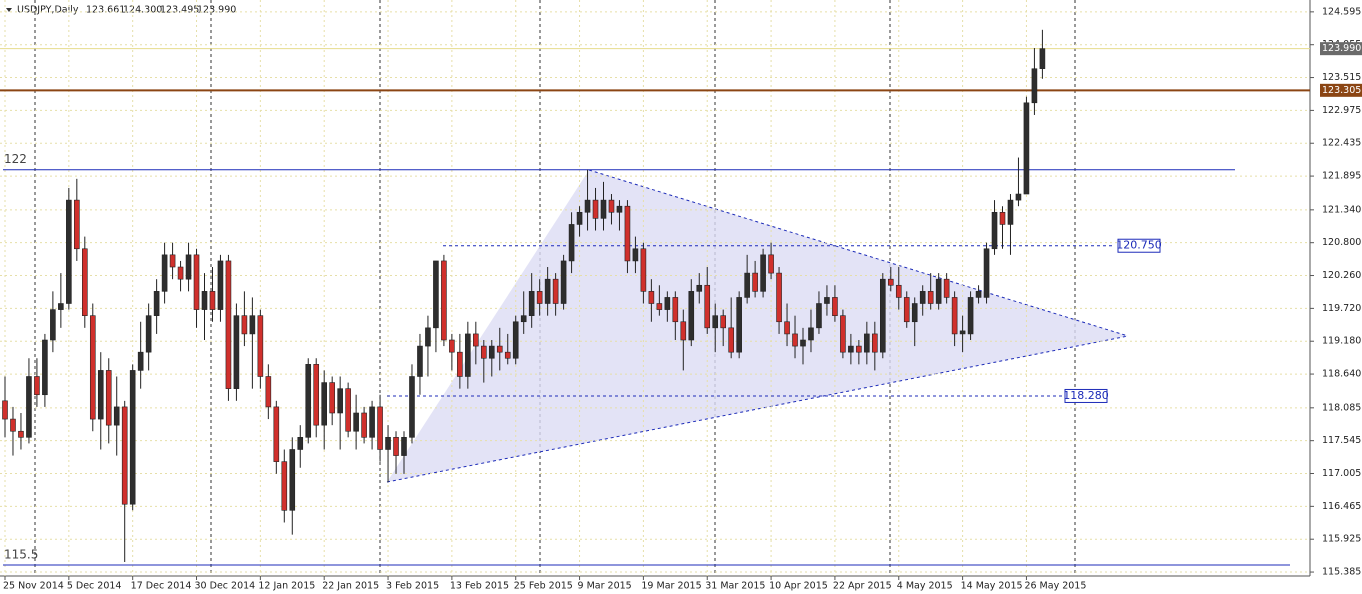 Image resolution: width=1362 pixels, height=594 pixels. What do you see at coordinates (1341, 308) in the screenshot?
I see `y-tick-label: 119.720` at bounding box center [1341, 308].